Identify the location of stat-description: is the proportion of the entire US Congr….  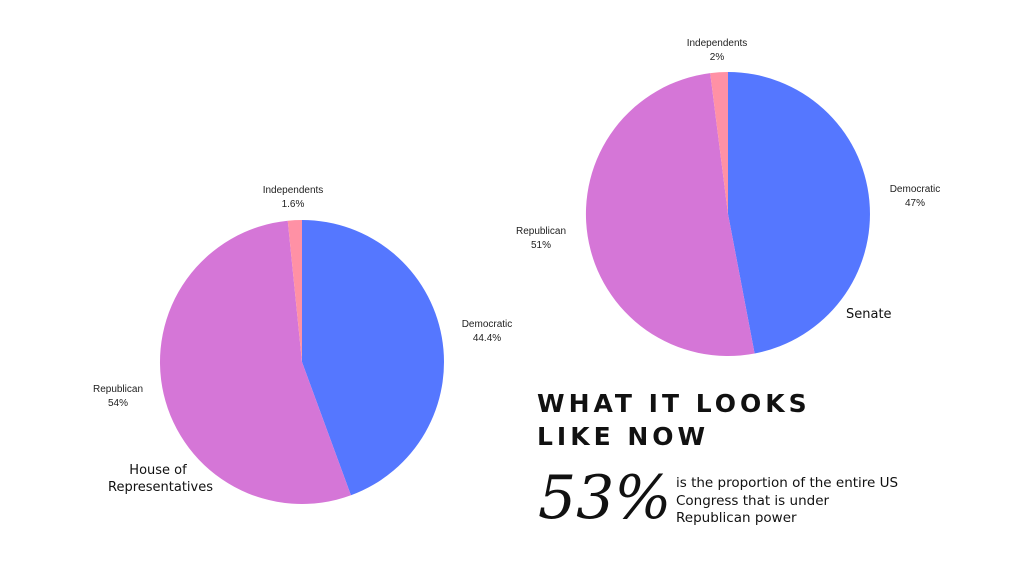
(787, 500).